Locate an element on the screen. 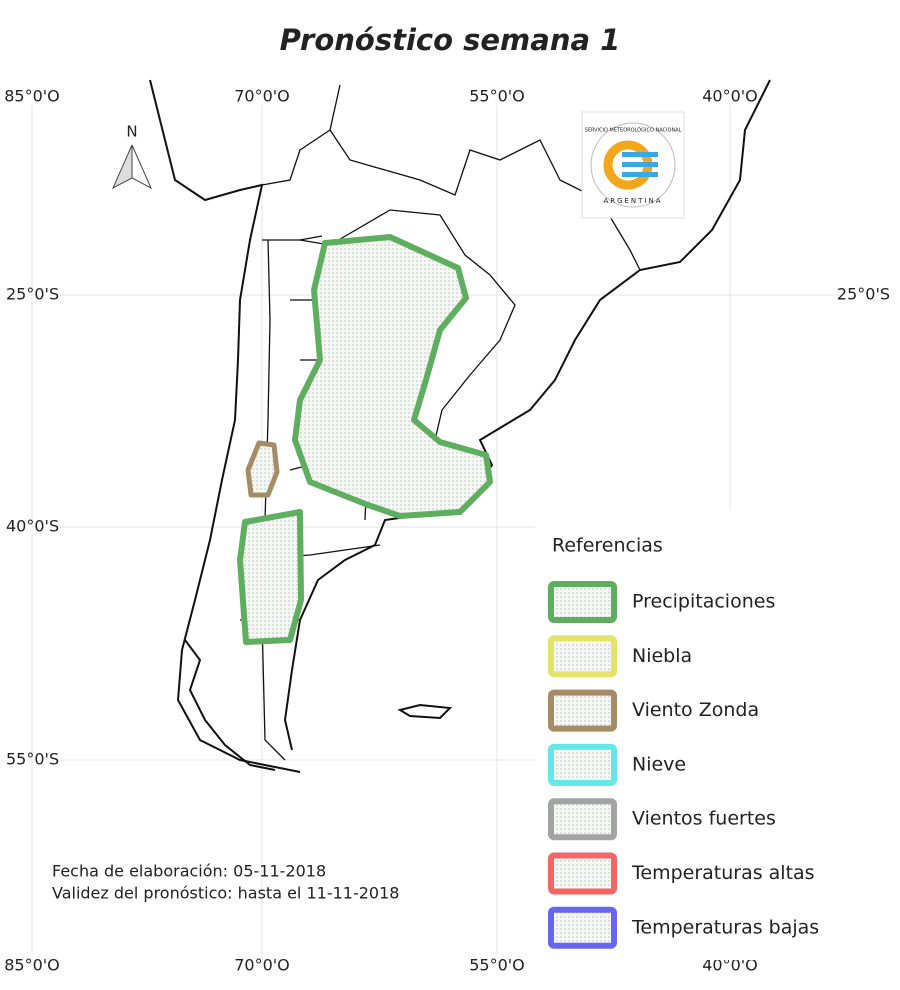 Image resolution: width=900 pixels, height=990 pixels. north-arrow: N is located at coordinates (132, 156).